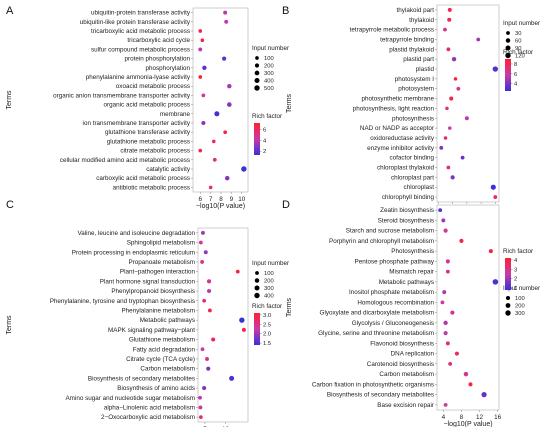 The image size is (550, 427). Describe the element at coordinates (398, 99) in the screenshot. I see `term-label: photosynthetic membrane` at that location.